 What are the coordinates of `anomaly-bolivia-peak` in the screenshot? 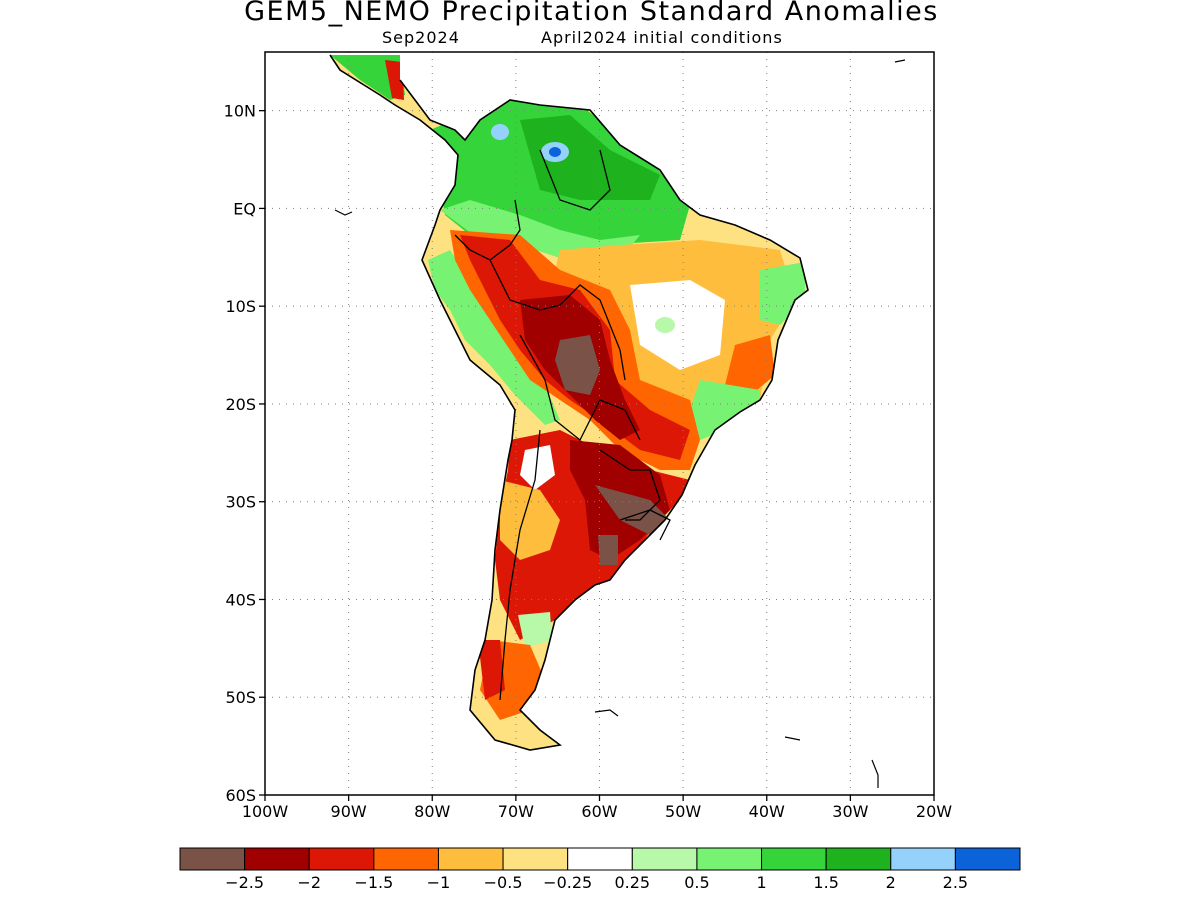 It's located at (577, 365).